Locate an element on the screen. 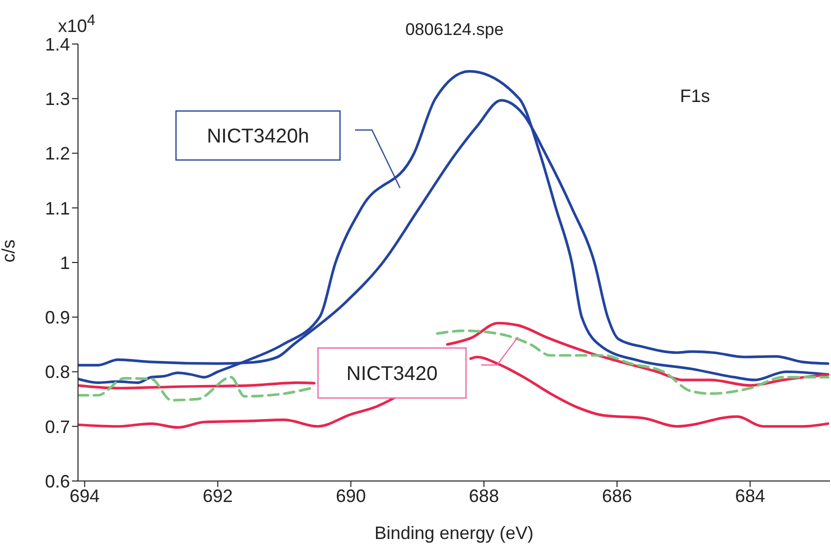 The width and height of the screenshot is (831, 547). annotation: NICT3420h is located at coordinates (258, 137).